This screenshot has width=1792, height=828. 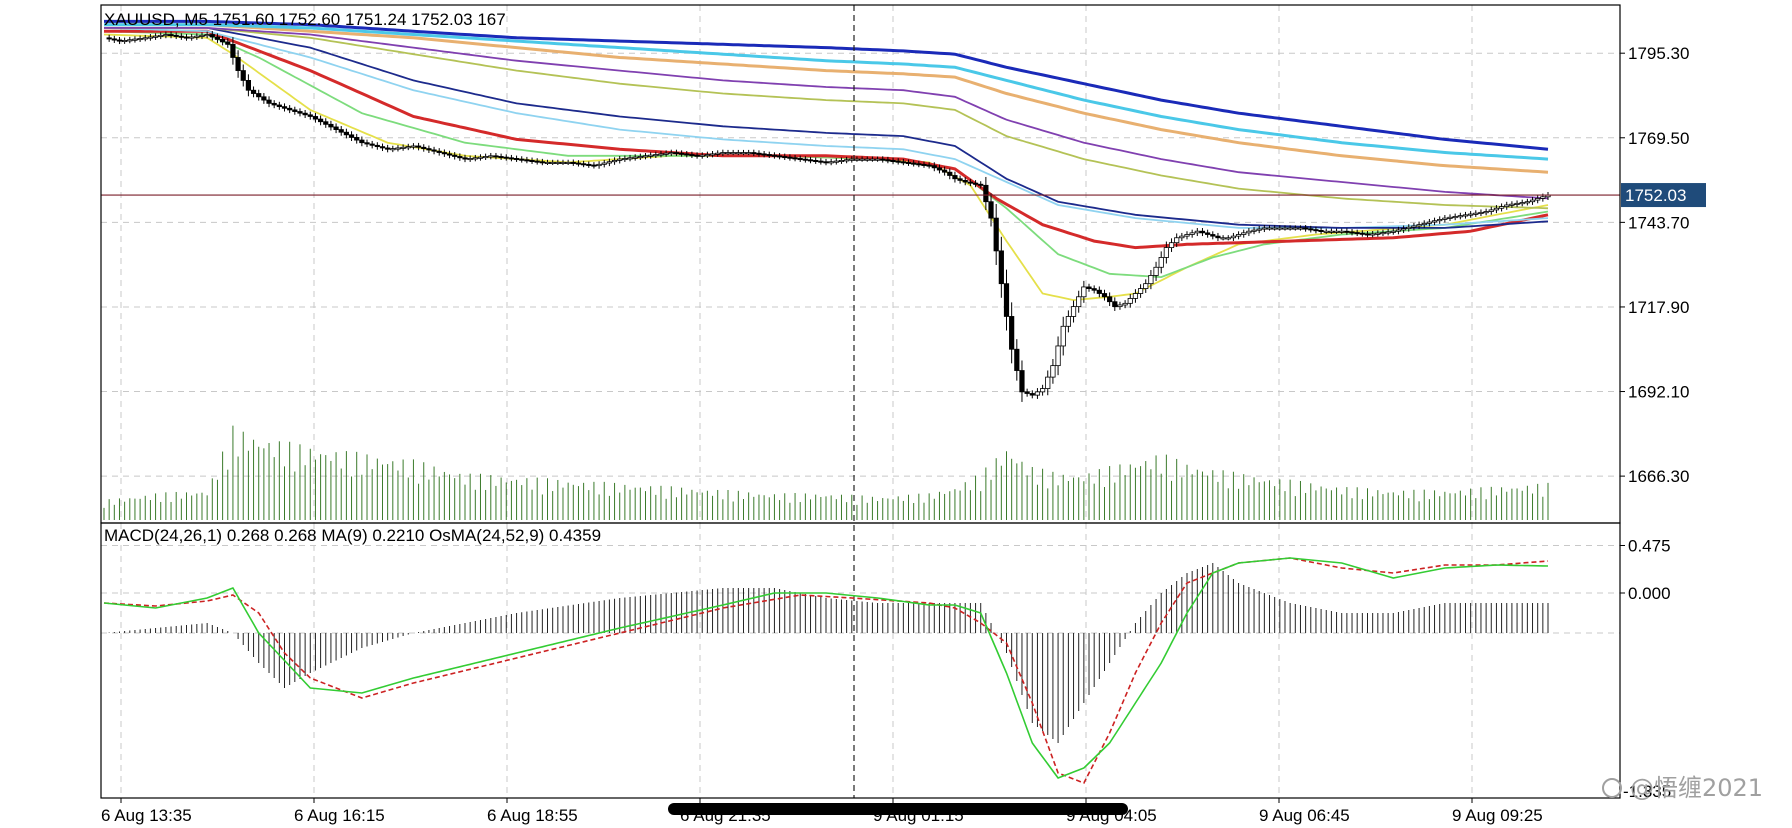 What do you see at coordinates (1658, 476) in the screenshot?
I see `price-tick-label: 1666.30` at bounding box center [1658, 476].